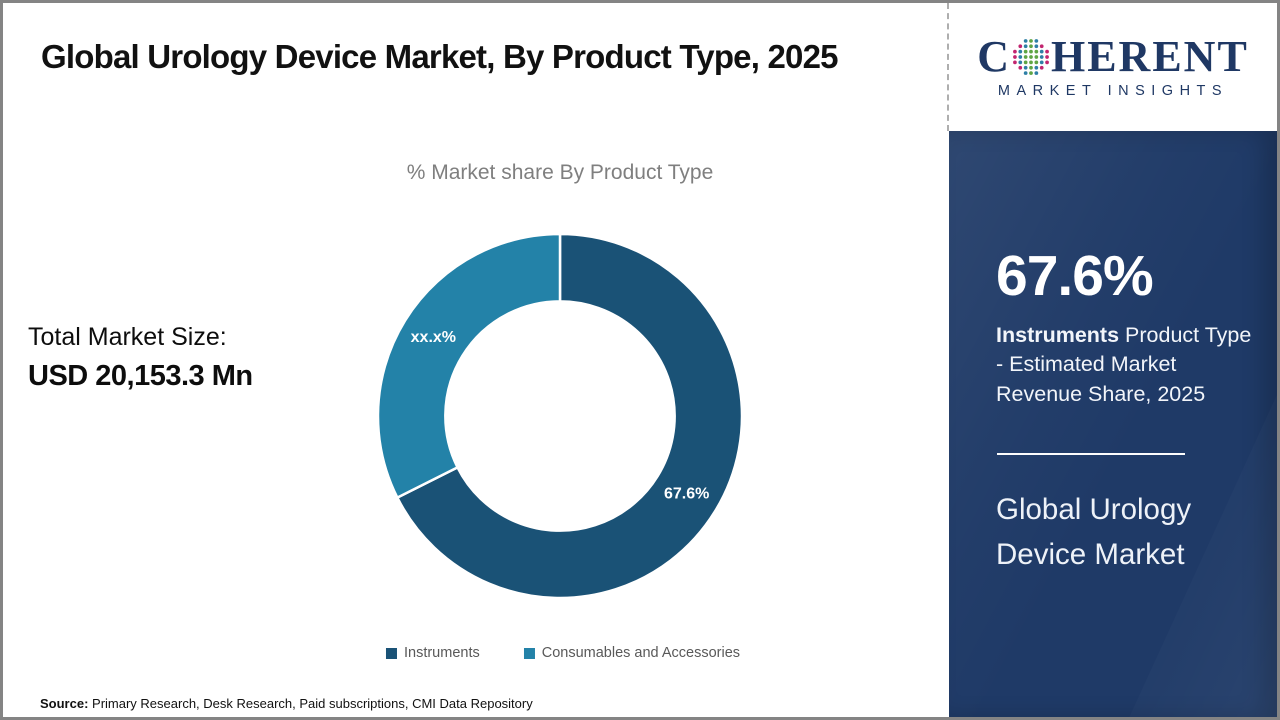 This screenshot has width=1280, height=720. I want to click on legend-swatch-consumables-icon, so click(529, 653).